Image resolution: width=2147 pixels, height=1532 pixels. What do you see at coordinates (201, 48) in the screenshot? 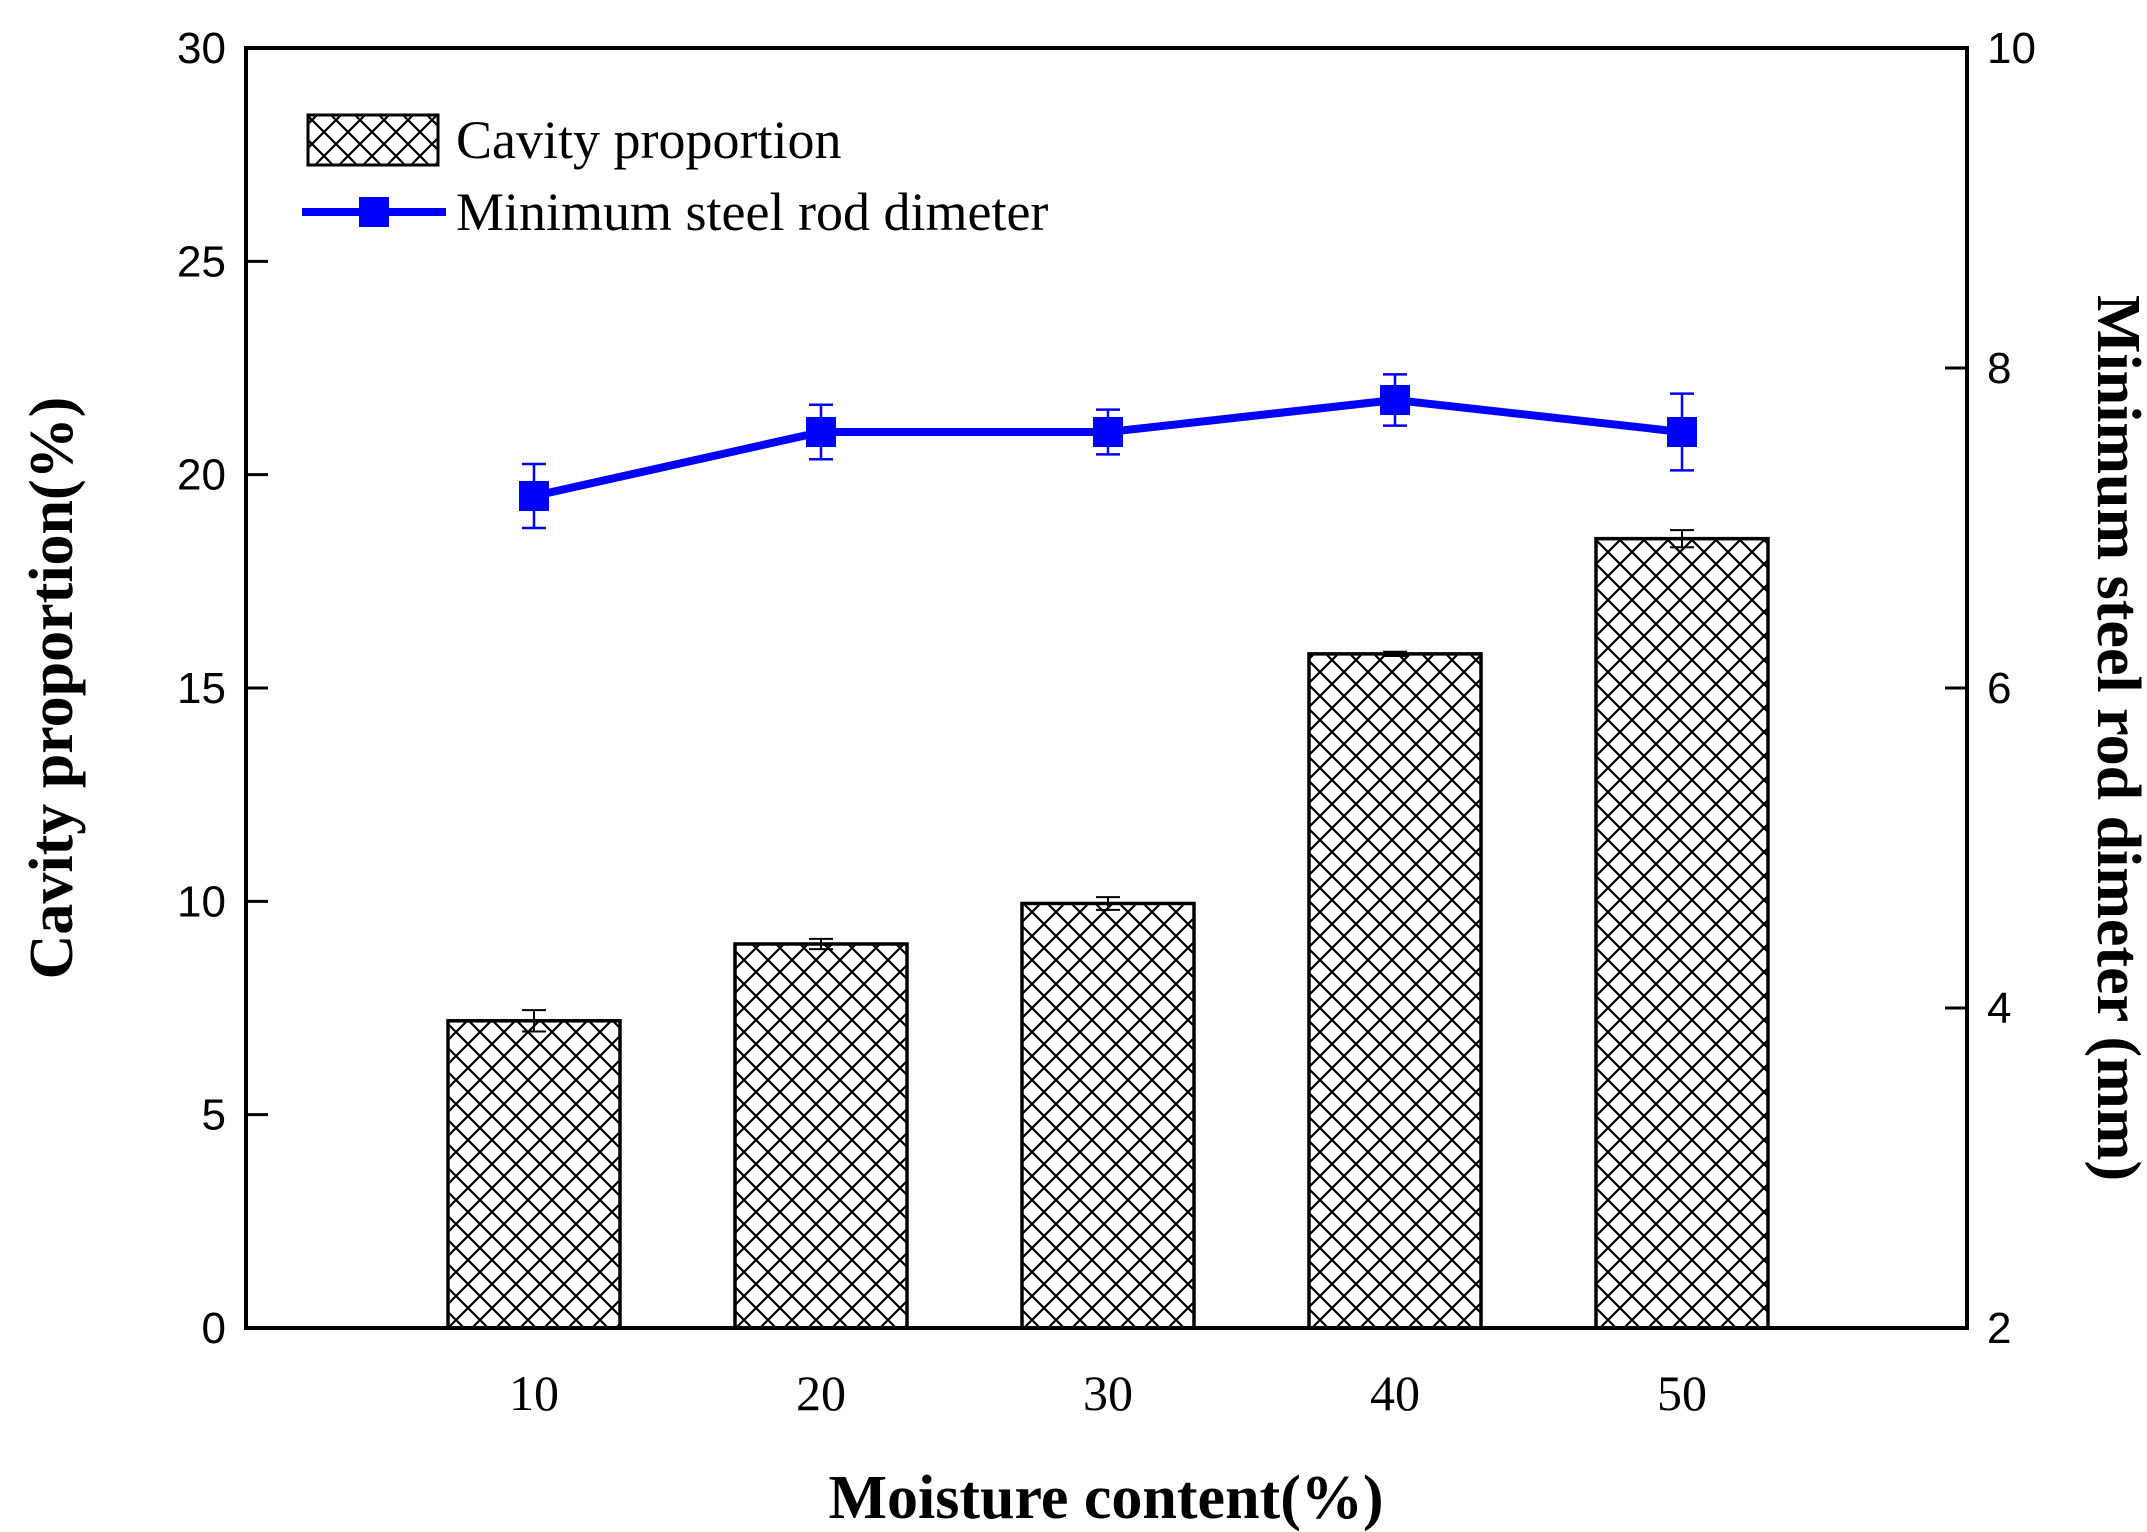
I see `y-tick-label-30: 30` at bounding box center [201, 48].